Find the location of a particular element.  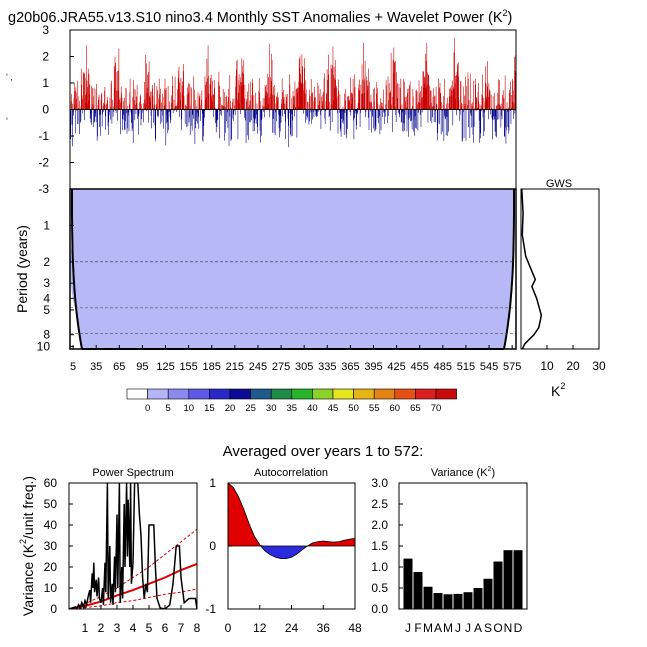

ssta-left-mark-2: ‘ is located at coordinates (7, 121).